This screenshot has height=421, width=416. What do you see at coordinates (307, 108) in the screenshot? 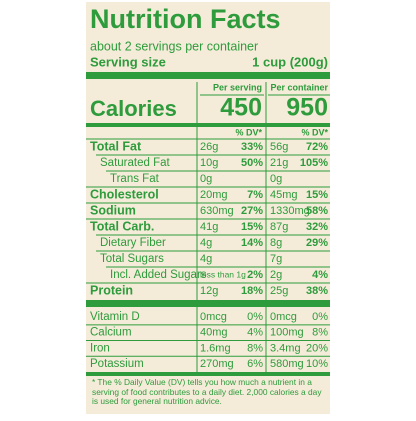
I see `calories-per-container: 950` at bounding box center [307, 108].